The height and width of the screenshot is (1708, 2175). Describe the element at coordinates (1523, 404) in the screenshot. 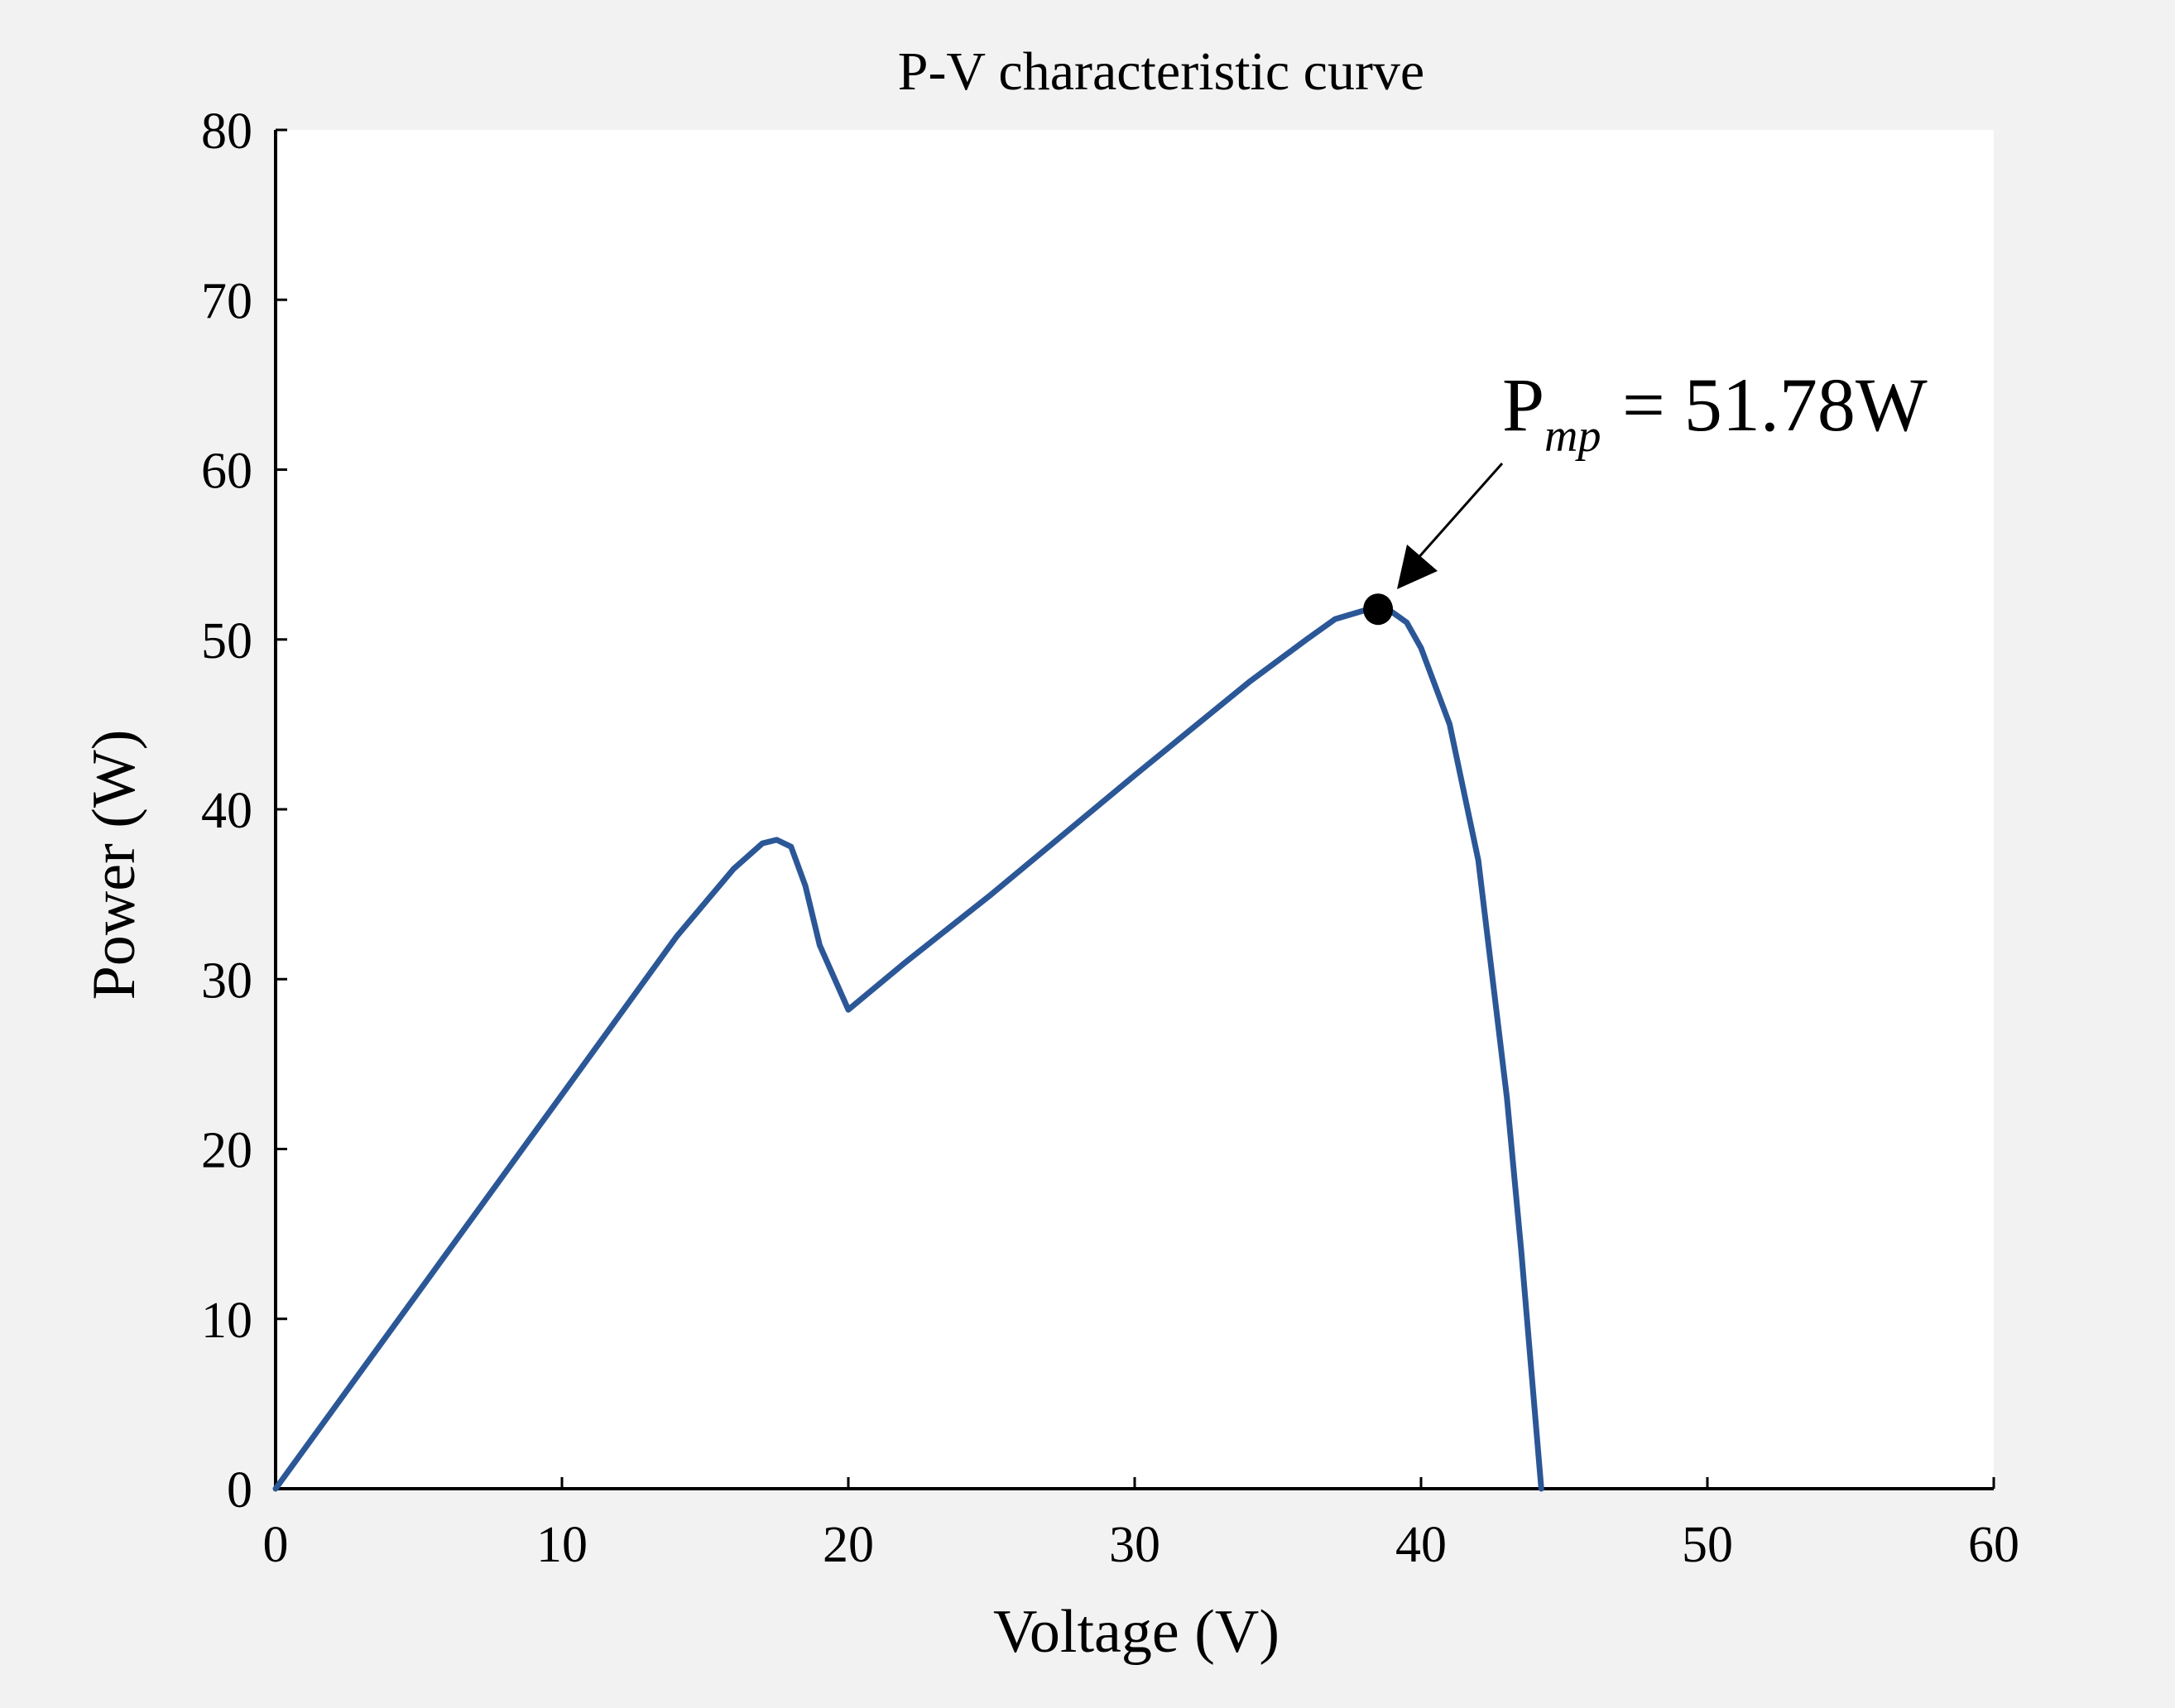

I see `annotation-symbol: P` at that location.